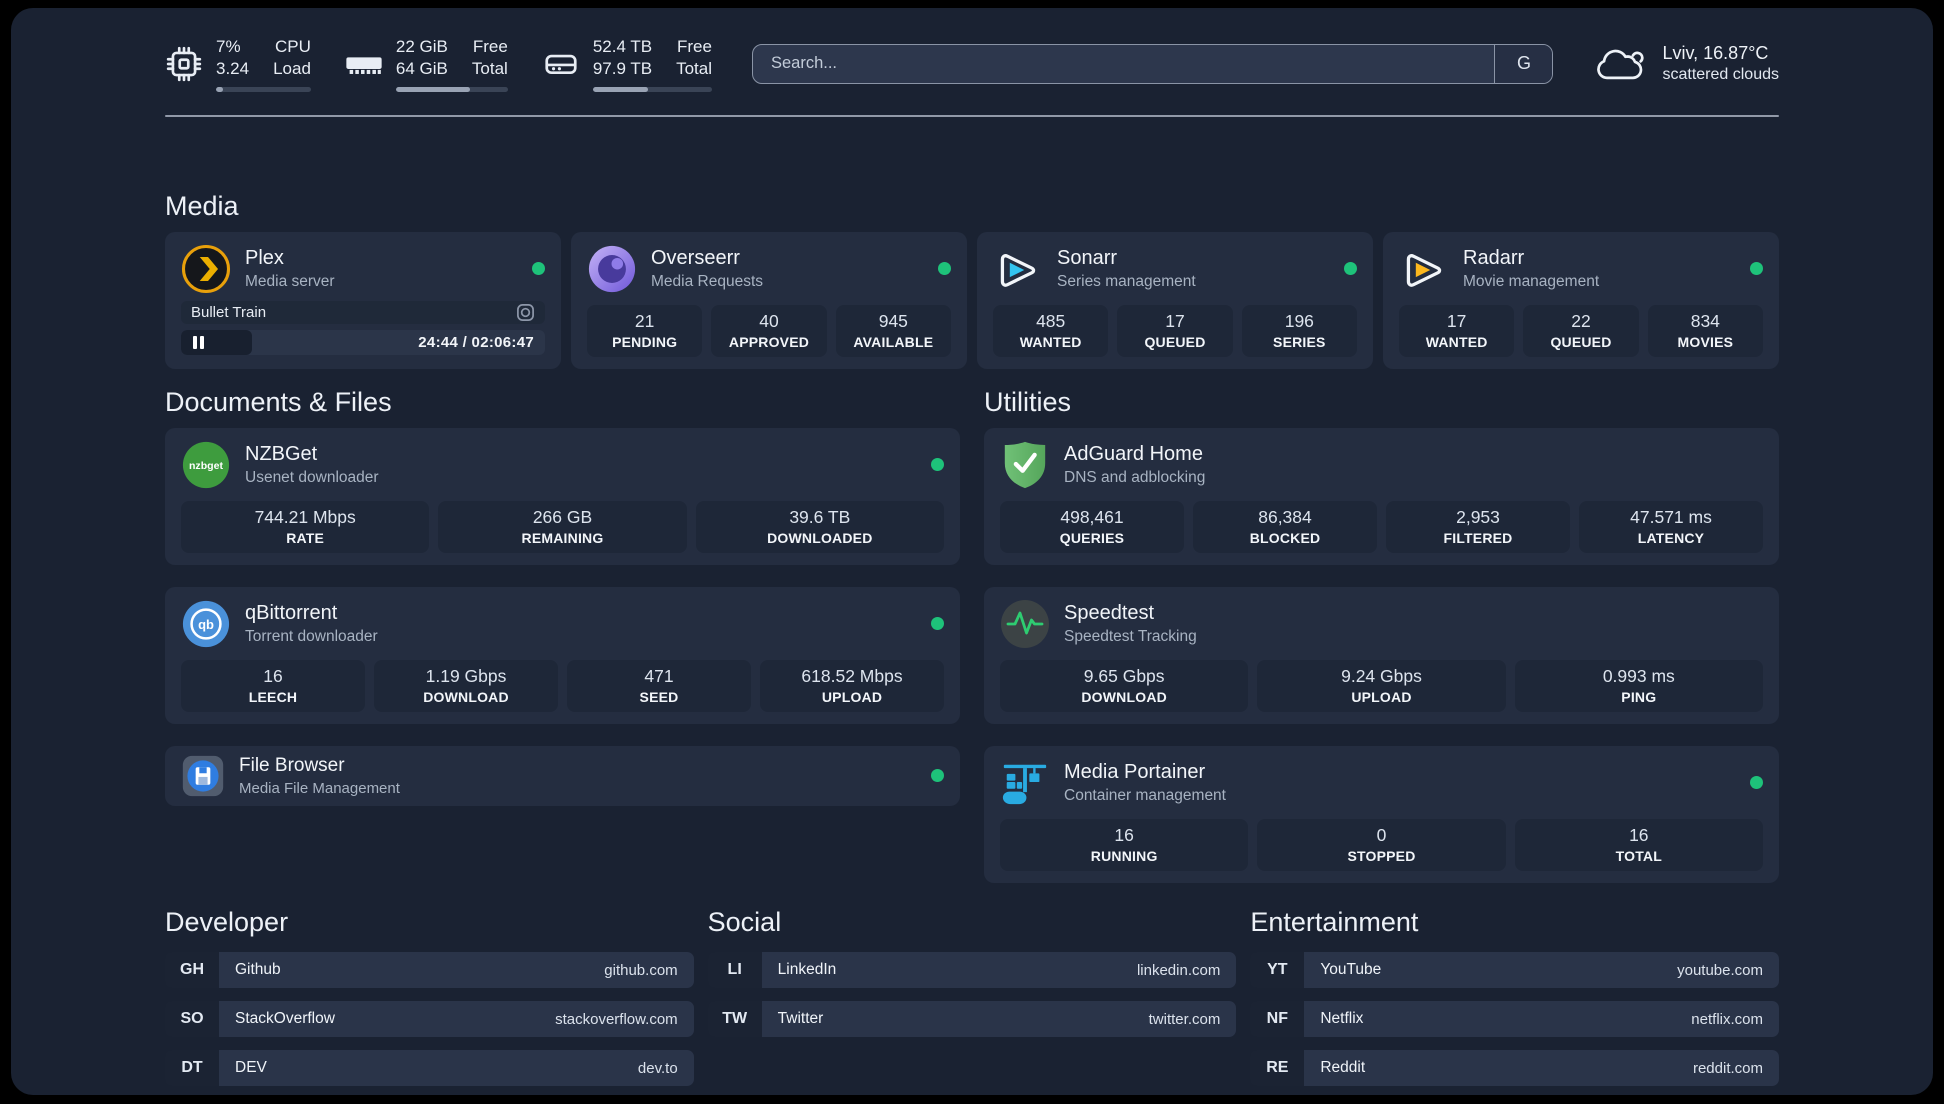 Image resolution: width=1944 pixels, height=1104 pixels. I want to click on stat-label: REMAINING, so click(562, 537).